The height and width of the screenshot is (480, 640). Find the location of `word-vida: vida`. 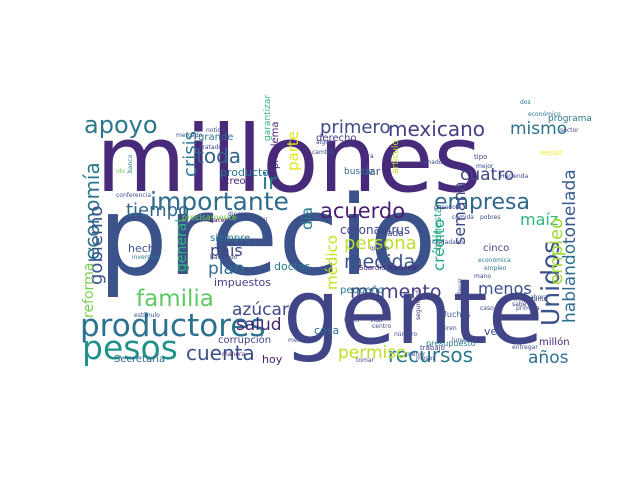

word-vida: vida is located at coordinates (376, 320).